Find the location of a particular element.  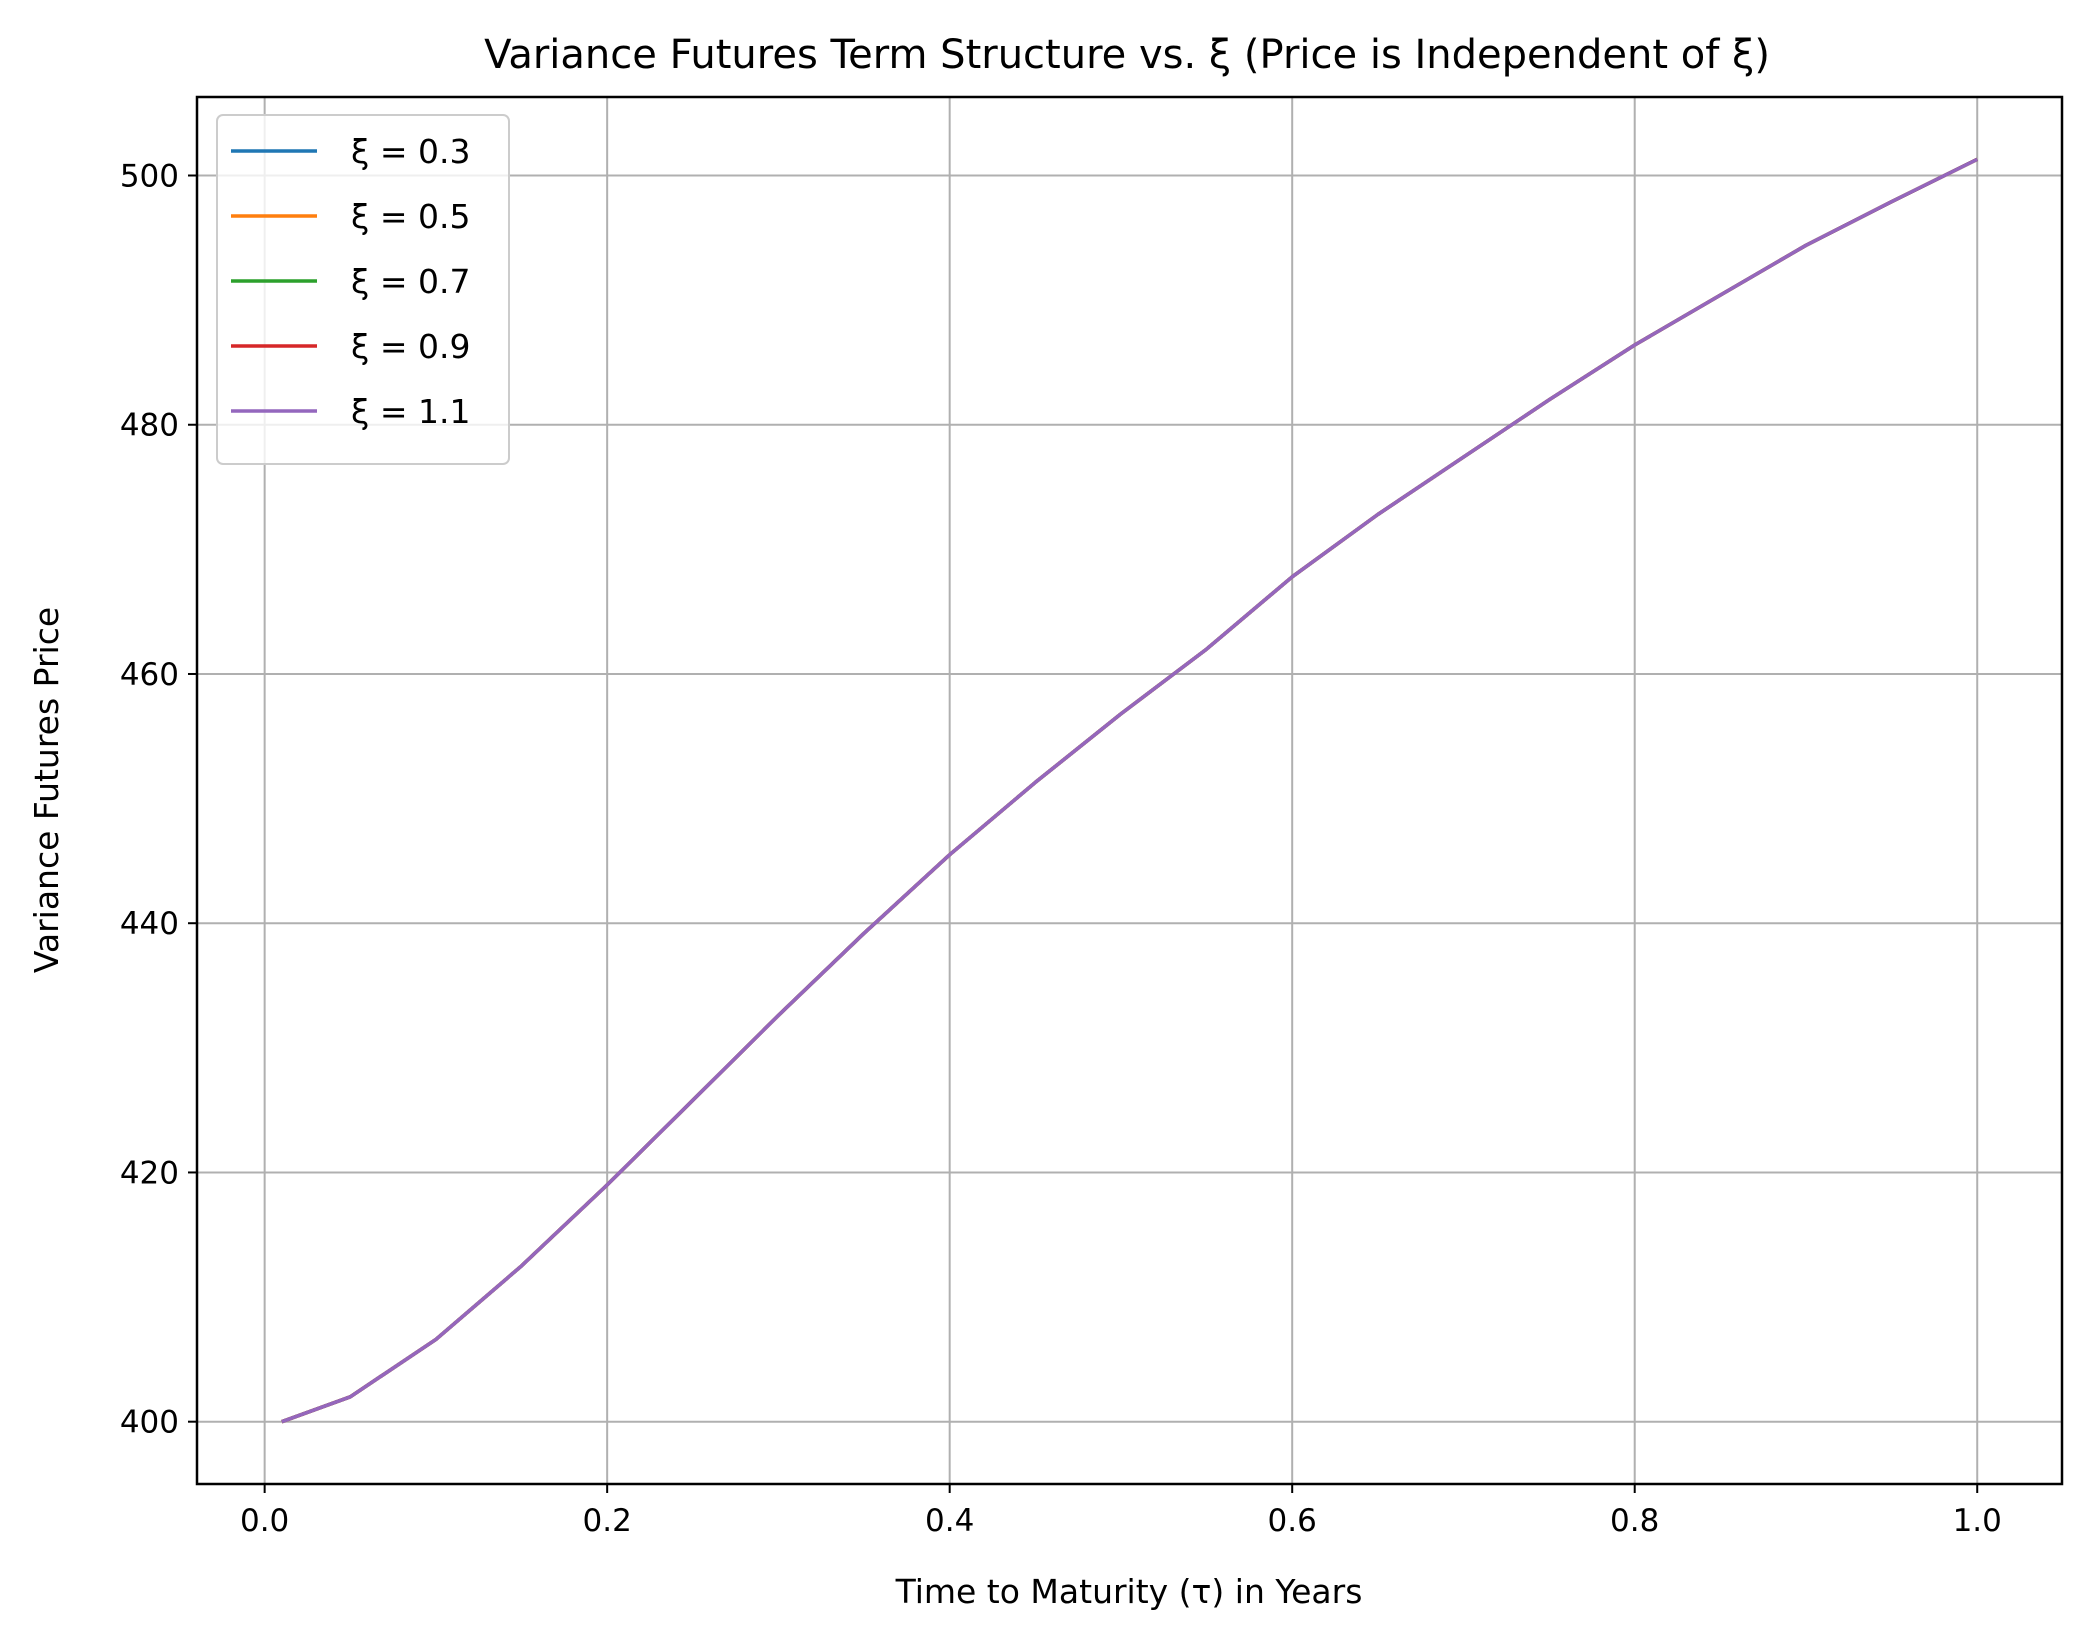

legend-box is located at coordinates (363, 289).